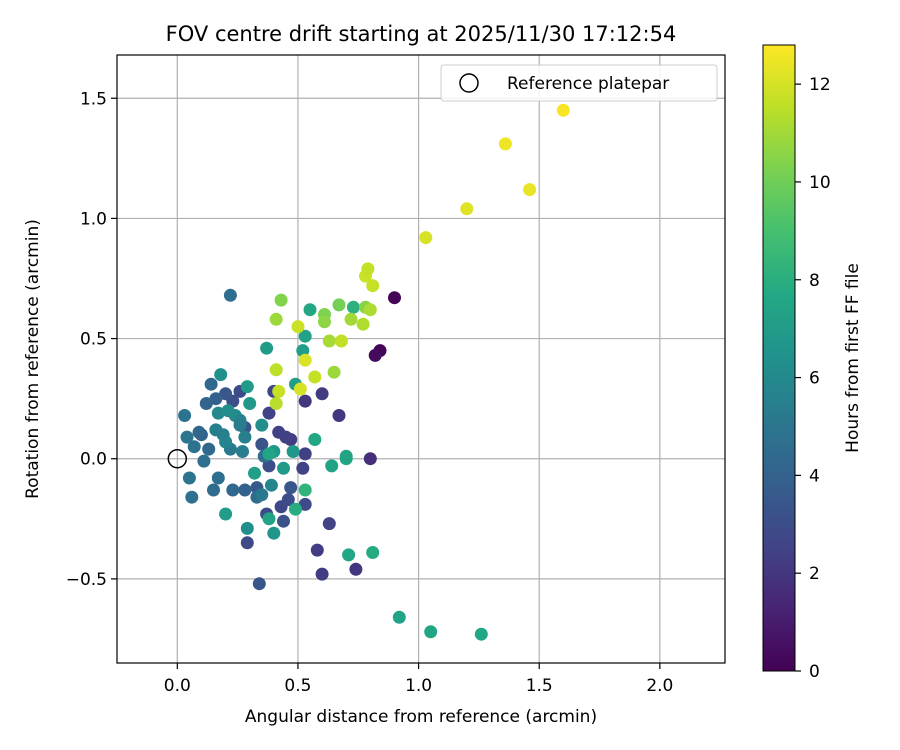 The width and height of the screenshot is (900, 750). What do you see at coordinates (814, 281) in the screenshot?
I see `colorbar-tick-label: 8` at bounding box center [814, 281].